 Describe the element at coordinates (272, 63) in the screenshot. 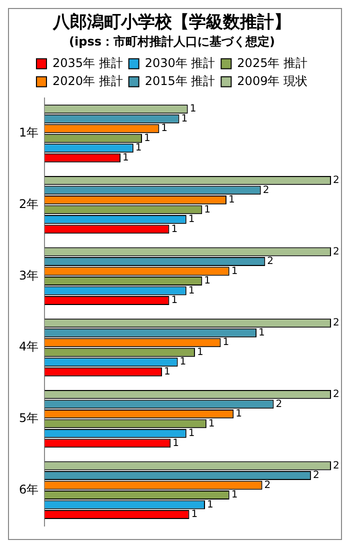

I see `legend-label: 2025年 推計` at that location.